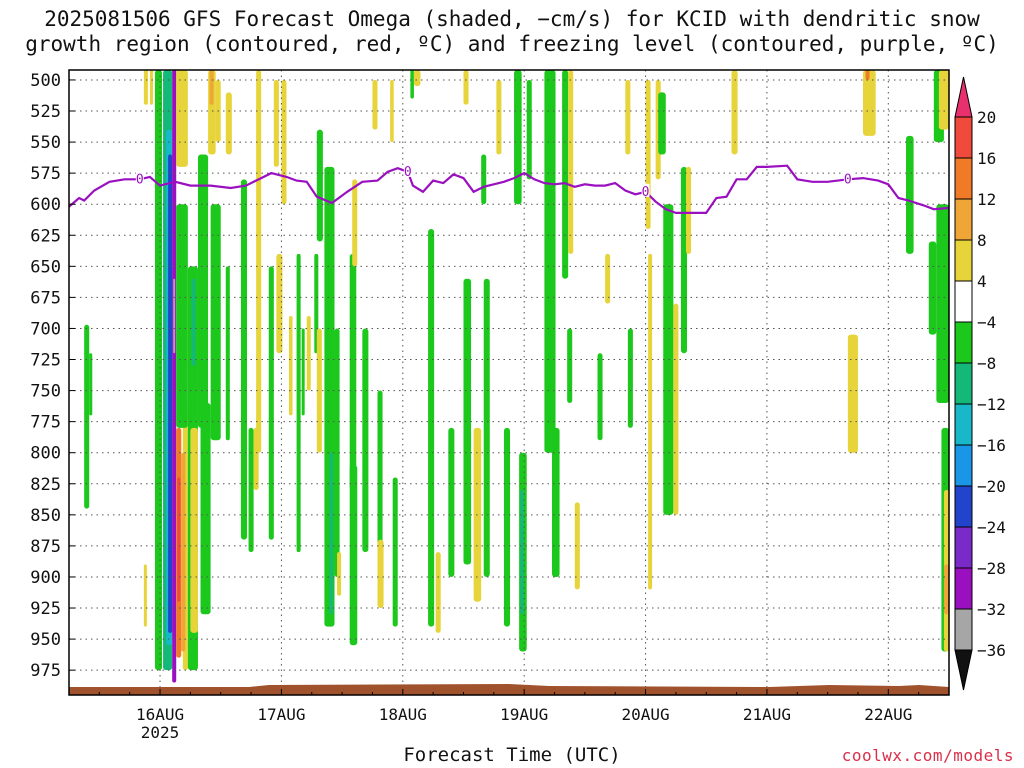 Image resolution: width=1024 pixels, height=768 pixels. I want to click on colorbar-label: 8, so click(982, 240).